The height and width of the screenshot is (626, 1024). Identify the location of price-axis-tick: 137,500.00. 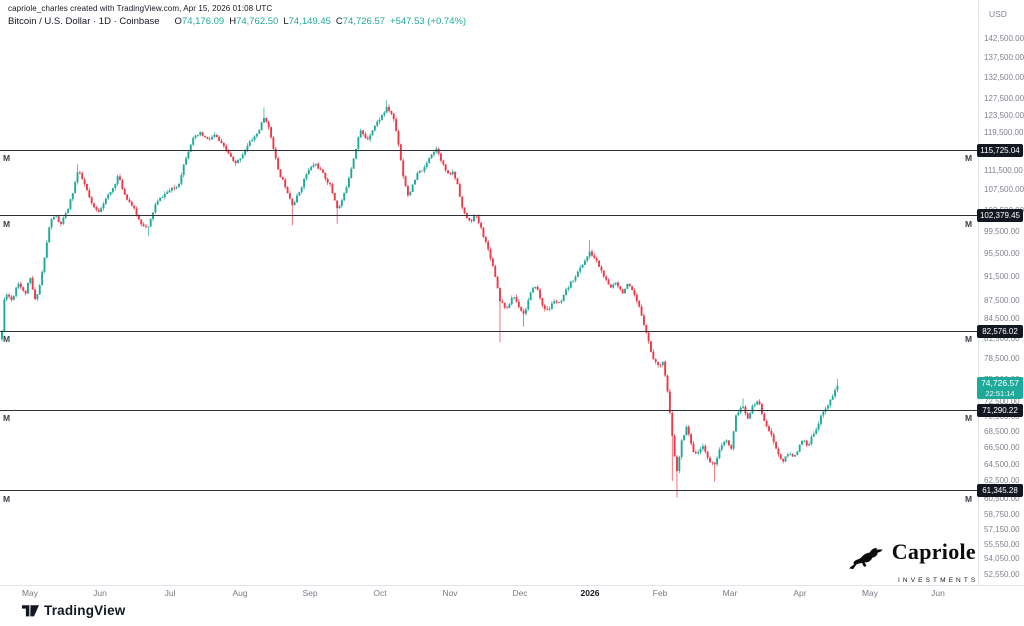
(1004, 58).